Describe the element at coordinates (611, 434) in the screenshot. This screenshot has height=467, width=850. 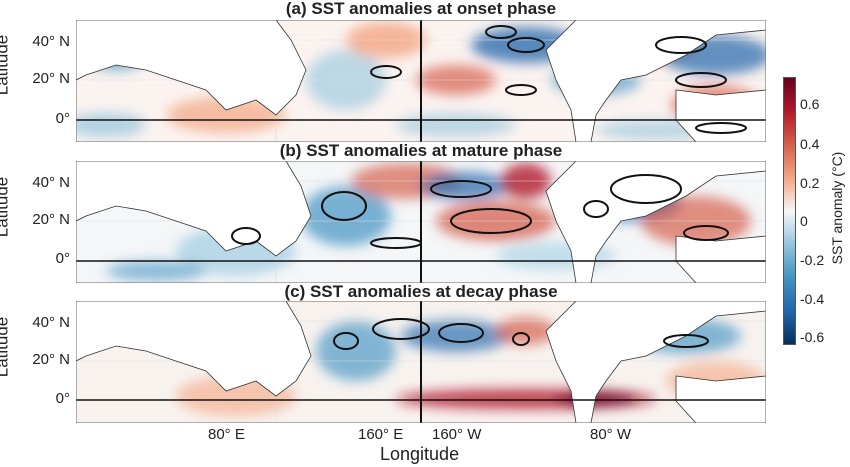
I see `xtick-80w: 80° W` at that location.